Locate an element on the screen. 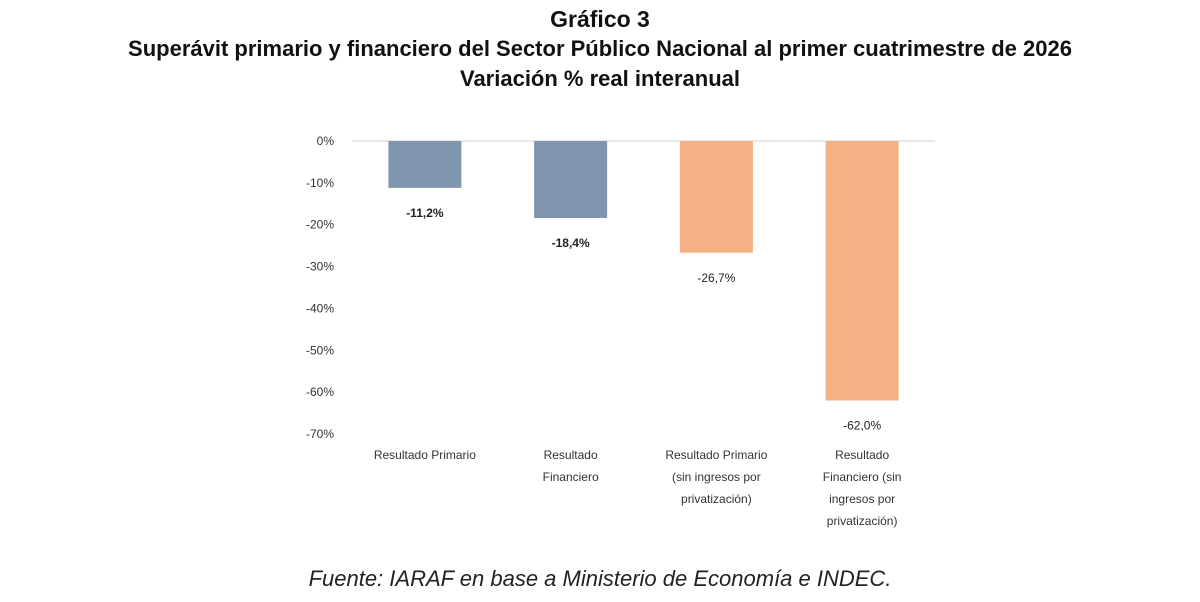 The width and height of the screenshot is (1200, 602). y-tick-label: -70% is located at coordinates (320, 434).